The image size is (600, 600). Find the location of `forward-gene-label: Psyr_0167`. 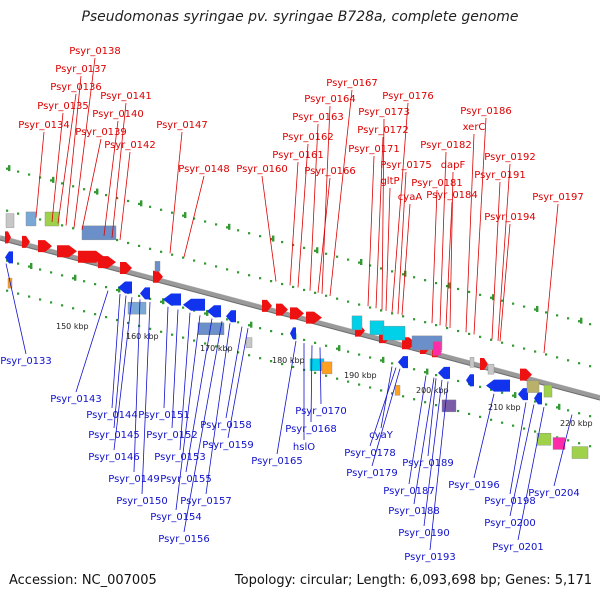

forward-gene-label: Psyr_0167 is located at coordinates (352, 83).